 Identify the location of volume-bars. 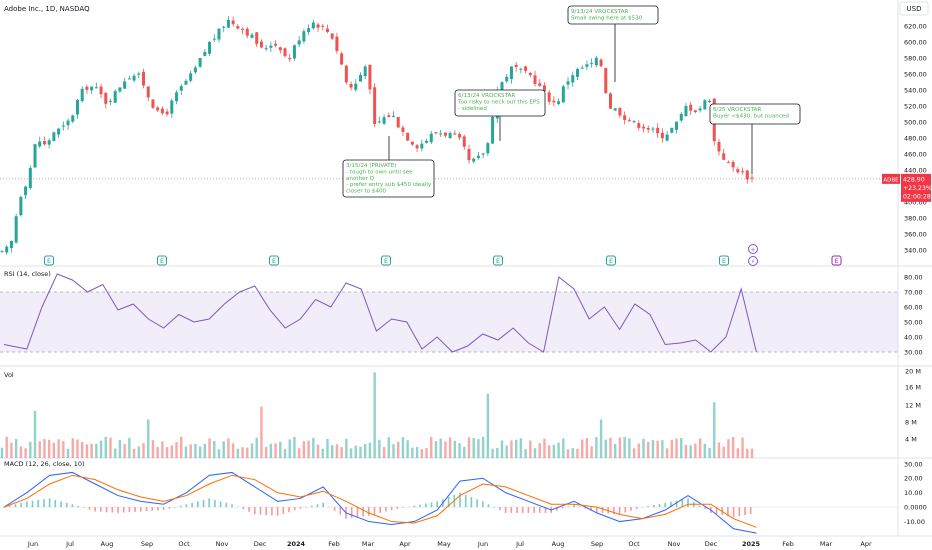
(377, 415).